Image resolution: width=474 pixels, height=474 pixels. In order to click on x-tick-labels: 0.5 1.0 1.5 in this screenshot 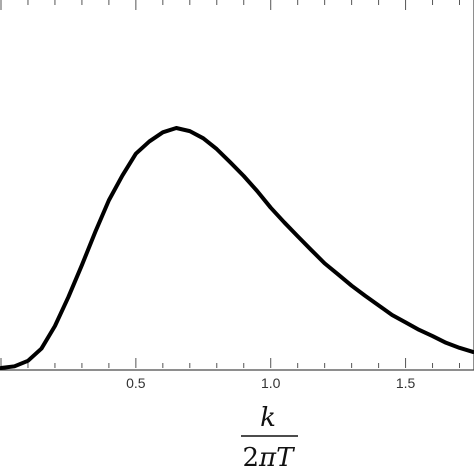, I will do `click(270, 383)`.